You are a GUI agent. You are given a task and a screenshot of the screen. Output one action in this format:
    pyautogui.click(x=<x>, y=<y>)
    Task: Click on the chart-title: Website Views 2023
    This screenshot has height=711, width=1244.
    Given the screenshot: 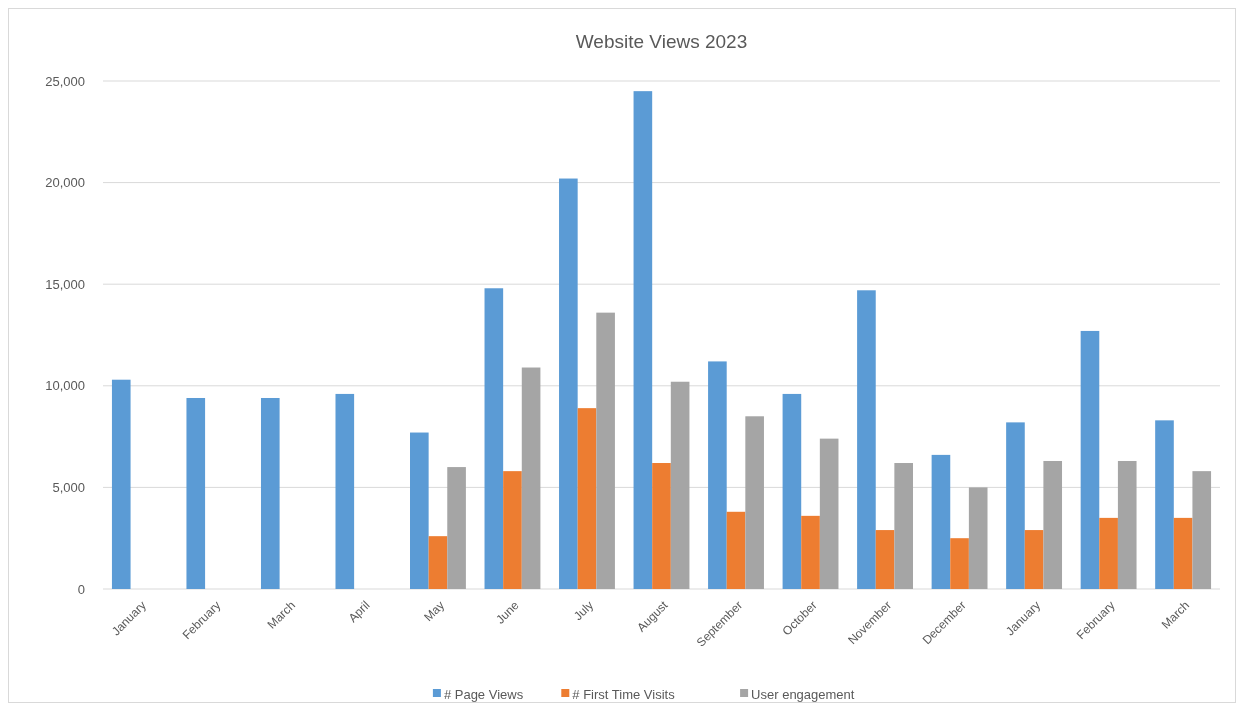 What is the action you would take?
    pyautogui.click(x=661, y=41)
    